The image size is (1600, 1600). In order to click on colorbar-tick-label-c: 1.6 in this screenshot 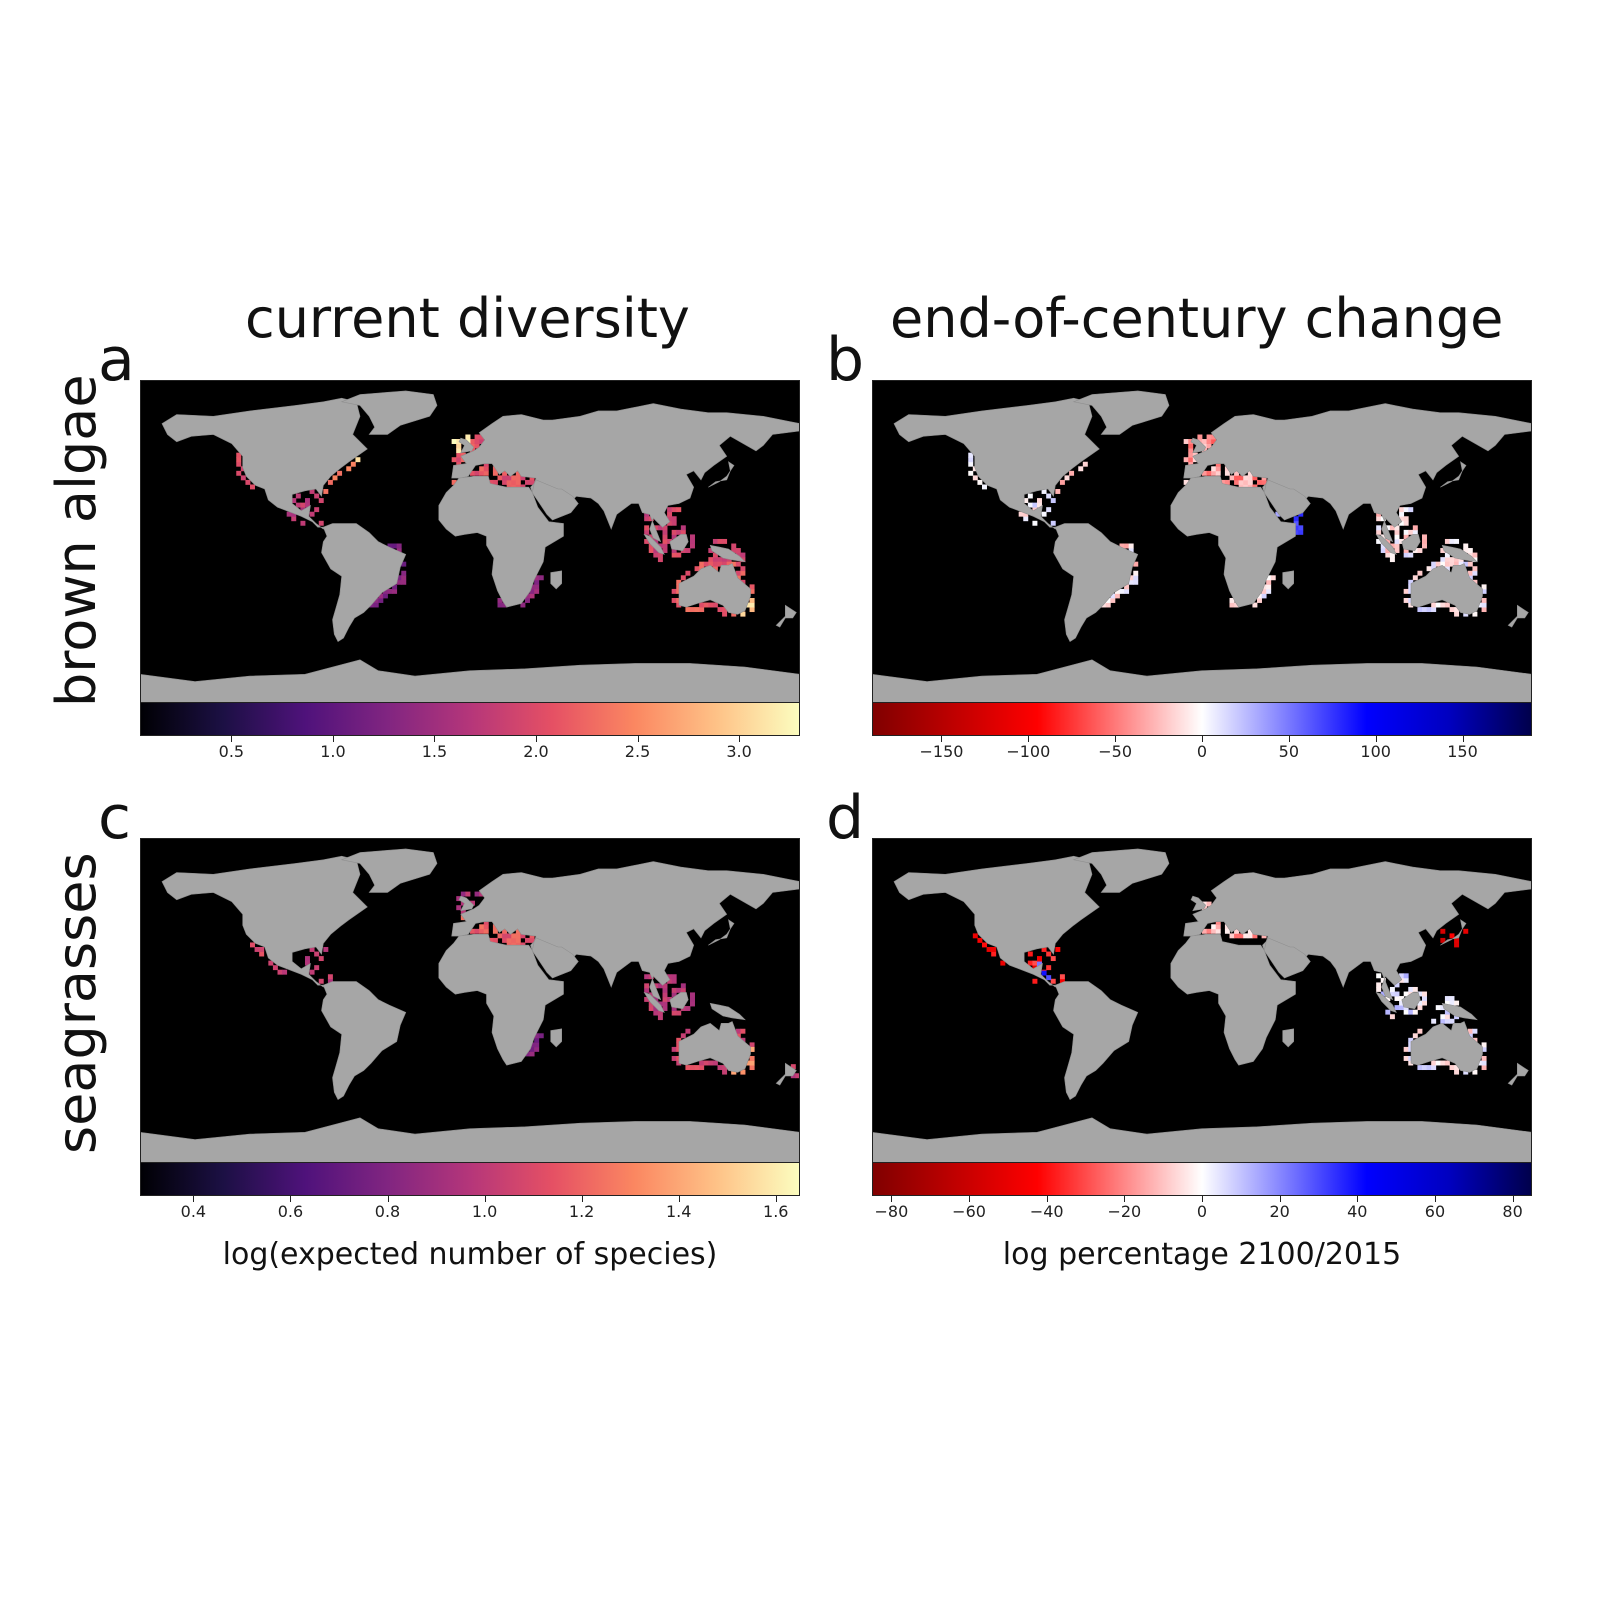, I will do `click(776, 1211)`.